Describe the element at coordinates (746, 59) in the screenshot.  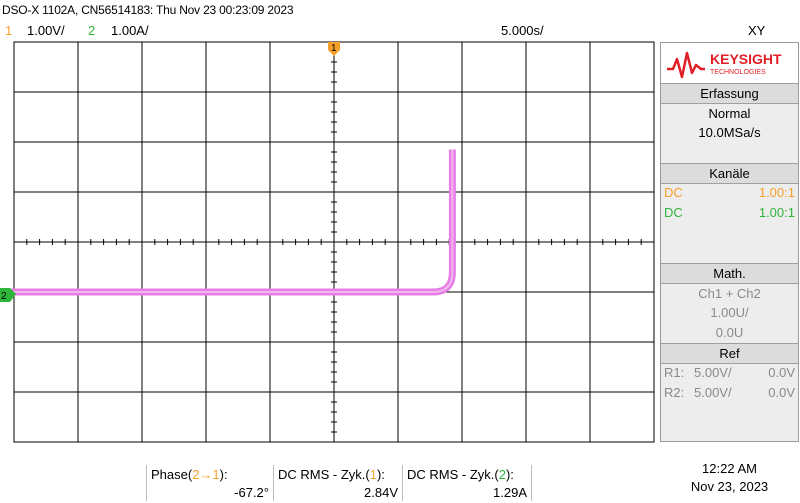
I see `brand-name: KEYSIGHT` at that location.